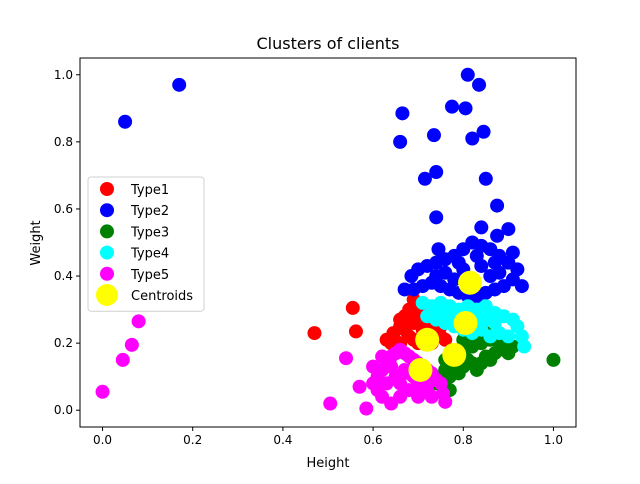 This screenshot has width=640, height=484. I want to click on legend-label-type5: Type5, so click(149, 275).